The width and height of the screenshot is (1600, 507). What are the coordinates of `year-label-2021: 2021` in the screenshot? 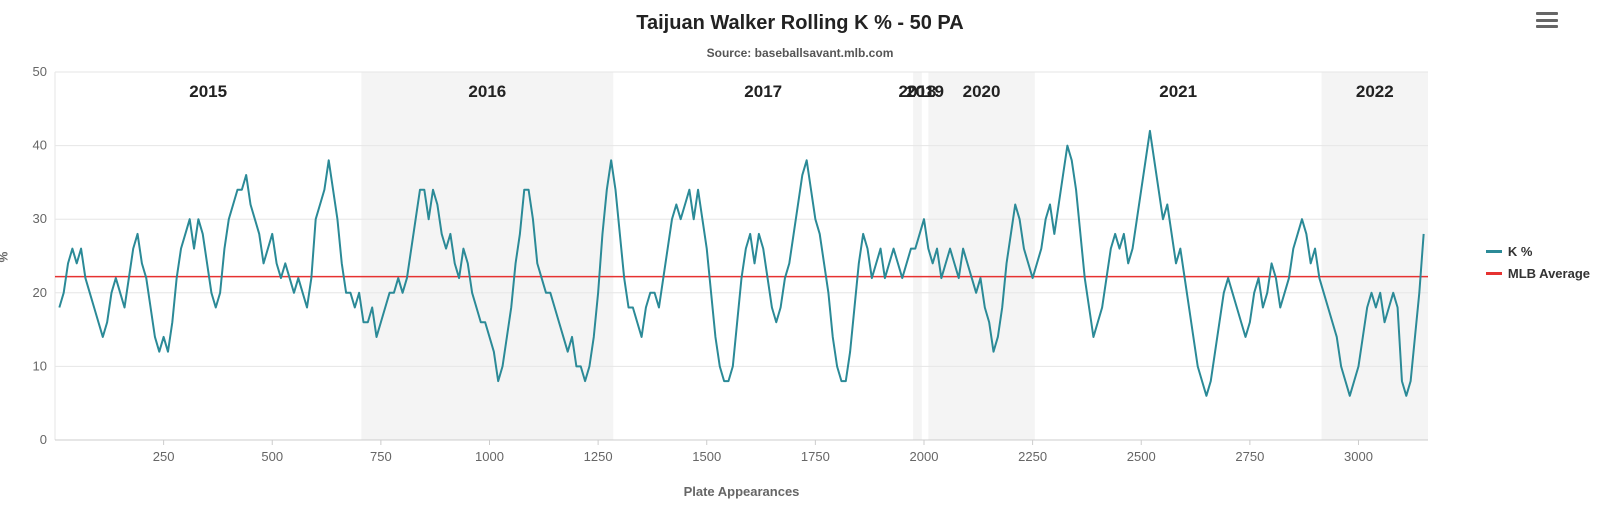 It's located at (1178, 91).